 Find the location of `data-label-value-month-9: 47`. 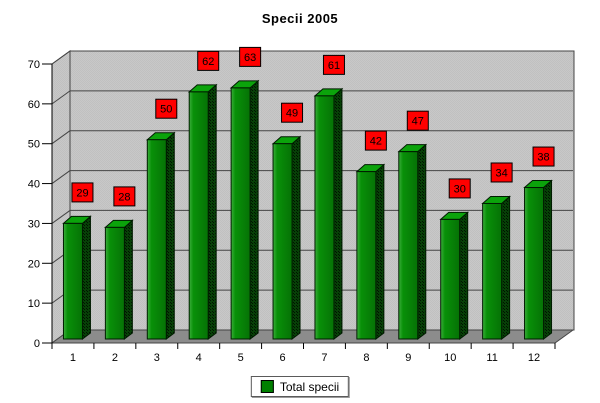

data-label-value-month-9: 47 is located at coordinates (418, 122).